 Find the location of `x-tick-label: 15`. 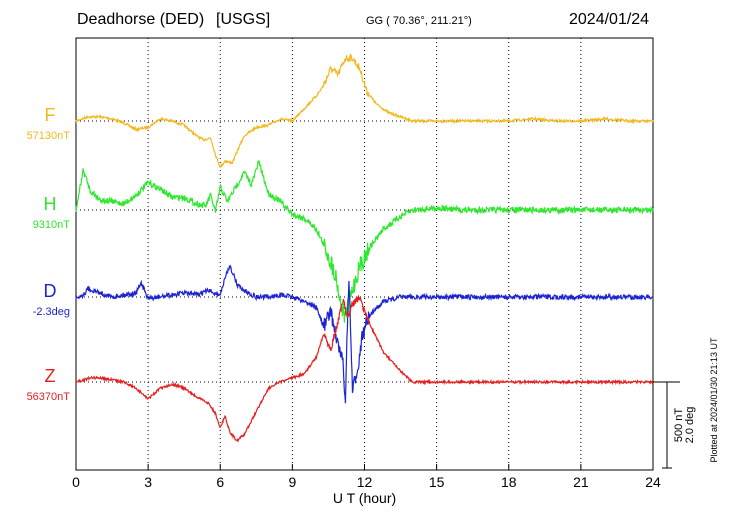

x-tick-label: 15 is located at coordinates (437, 482).